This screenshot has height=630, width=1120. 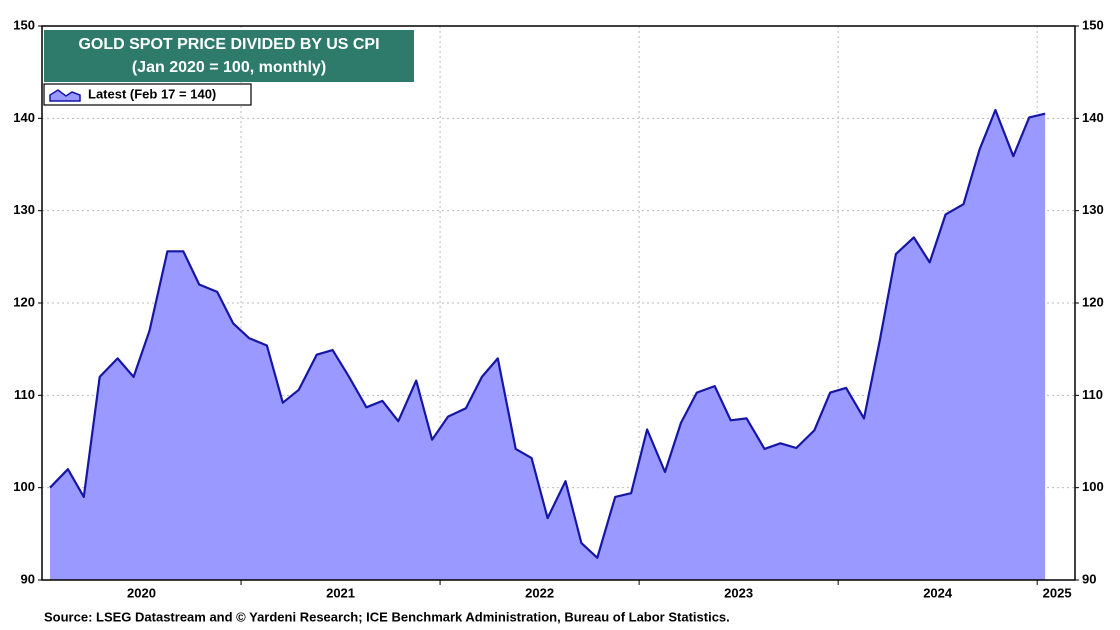 What do you see at coordinates (1057, 592) in the screenshot?
I see `x-tick-label: 2025` at bounding box center [1057, 592].